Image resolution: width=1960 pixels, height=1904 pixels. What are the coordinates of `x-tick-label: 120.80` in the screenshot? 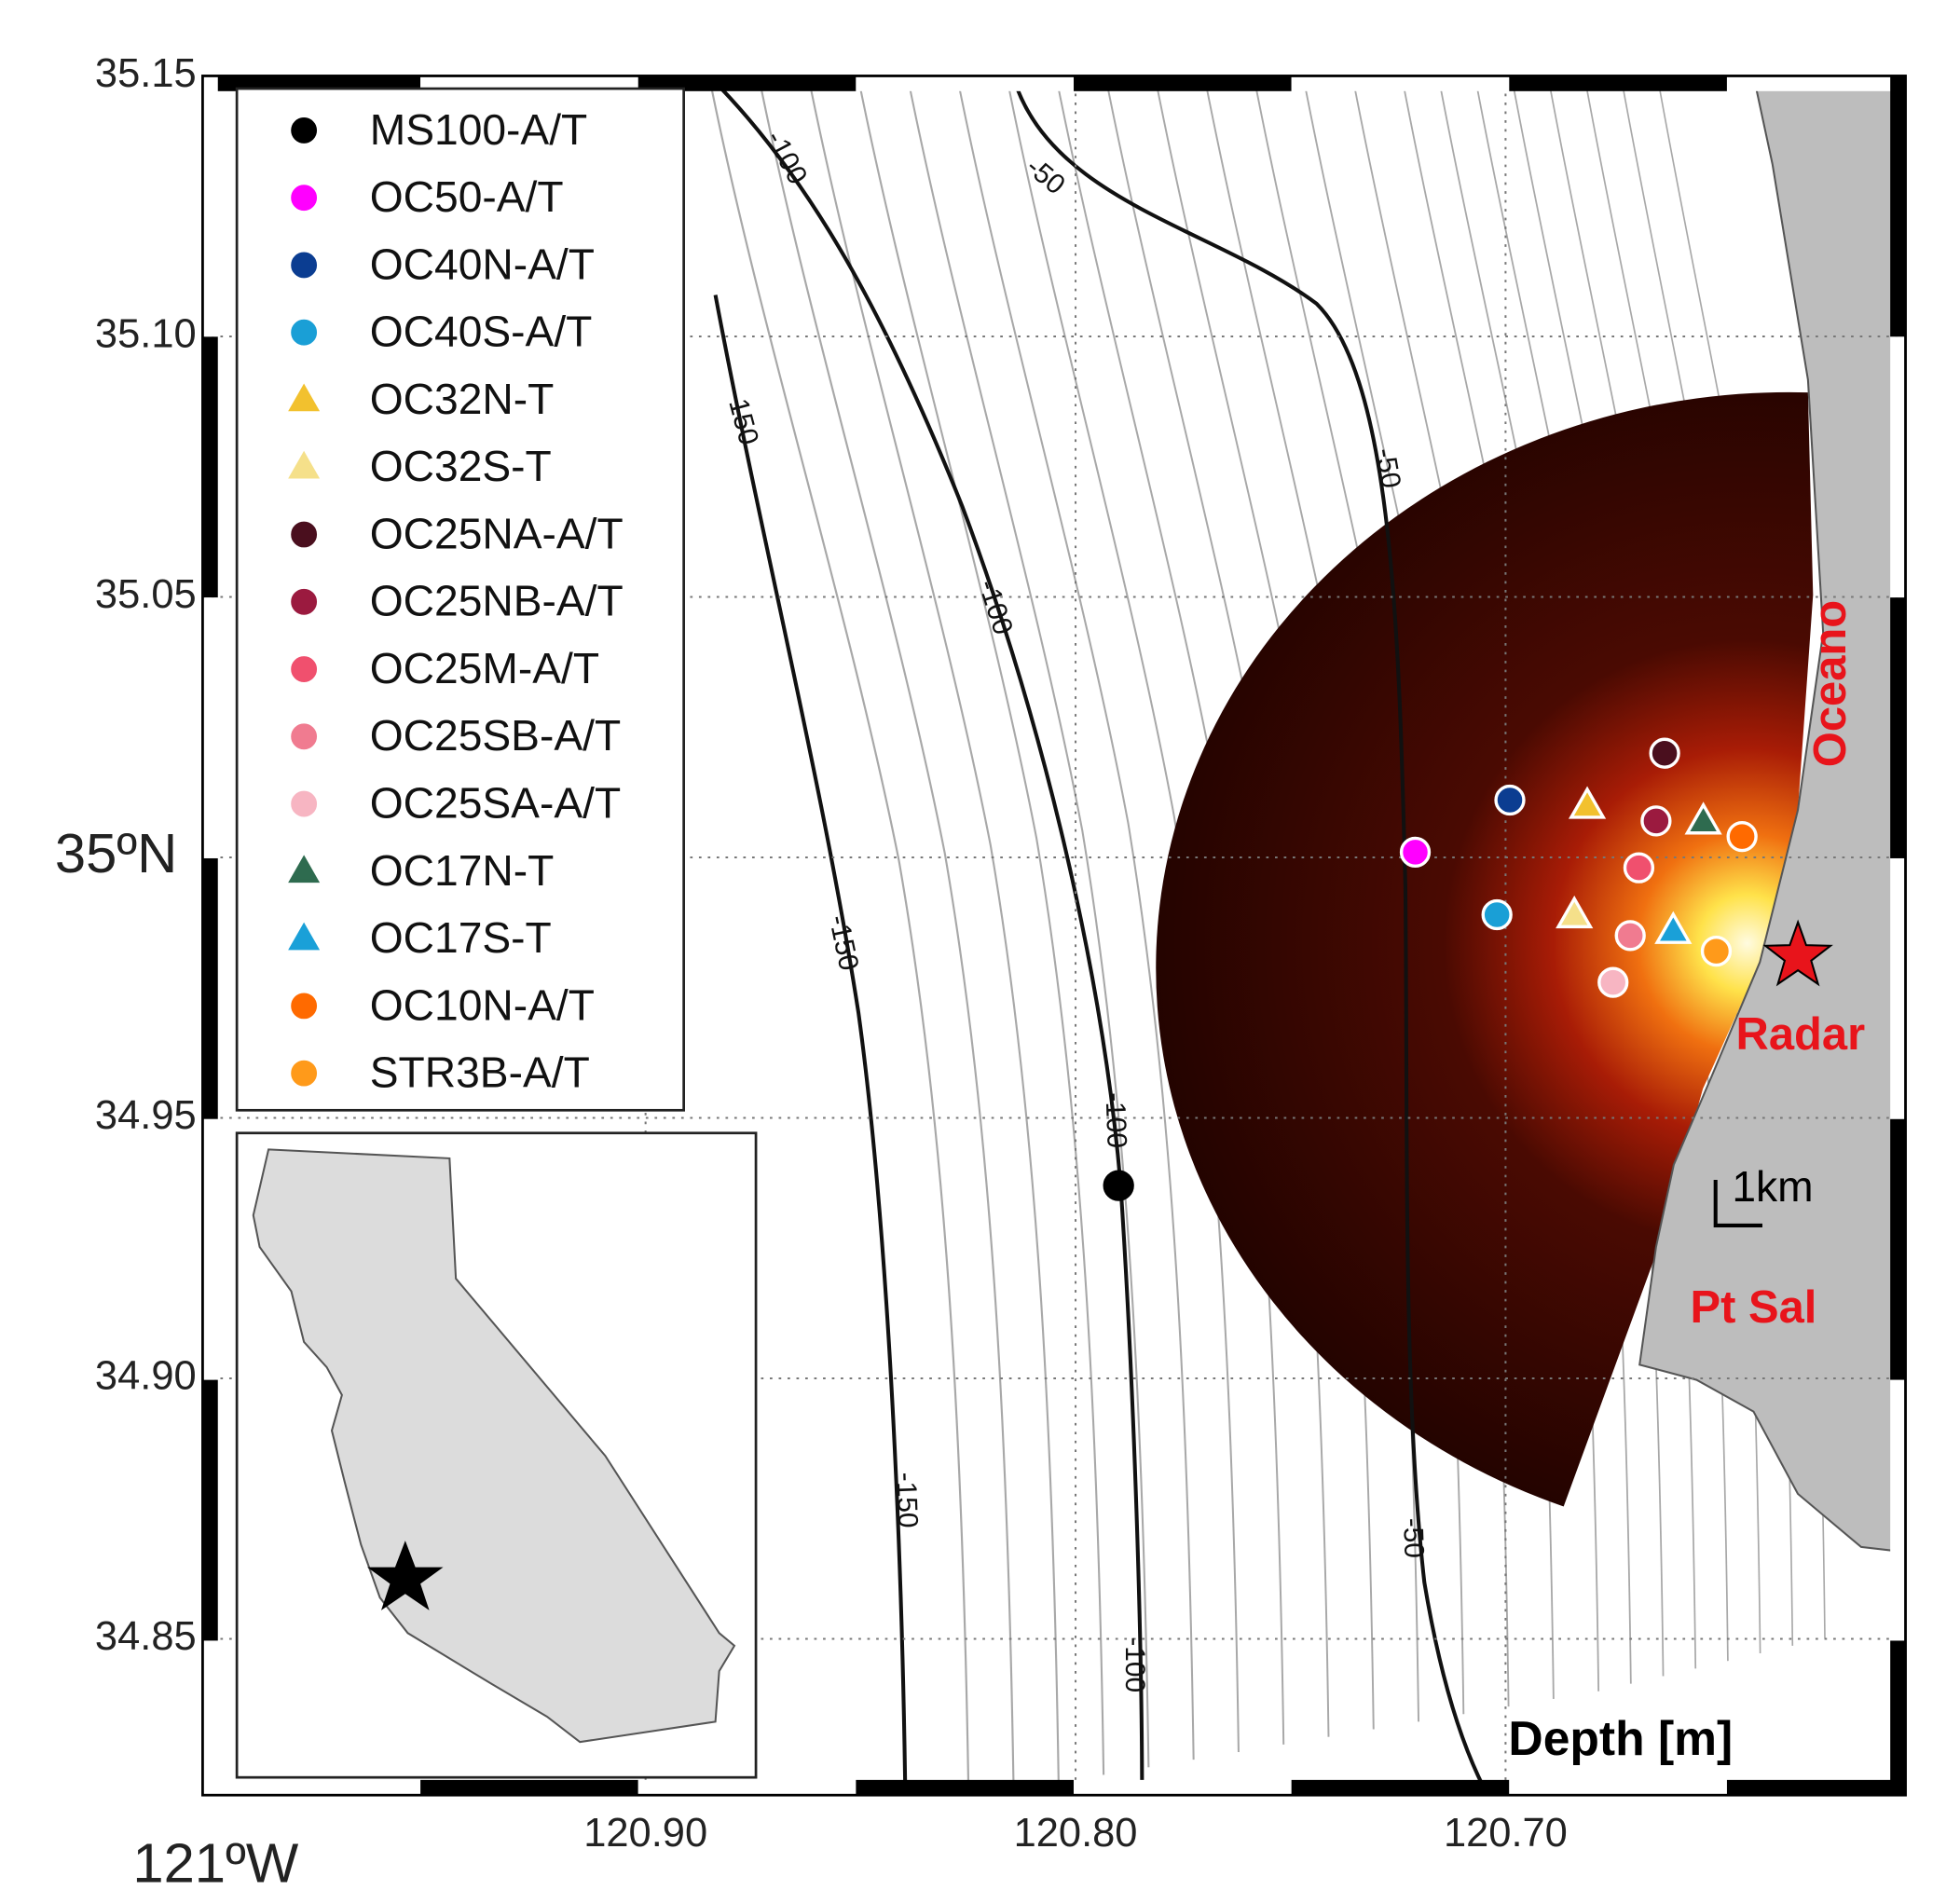 It's located at (1076, 1833).